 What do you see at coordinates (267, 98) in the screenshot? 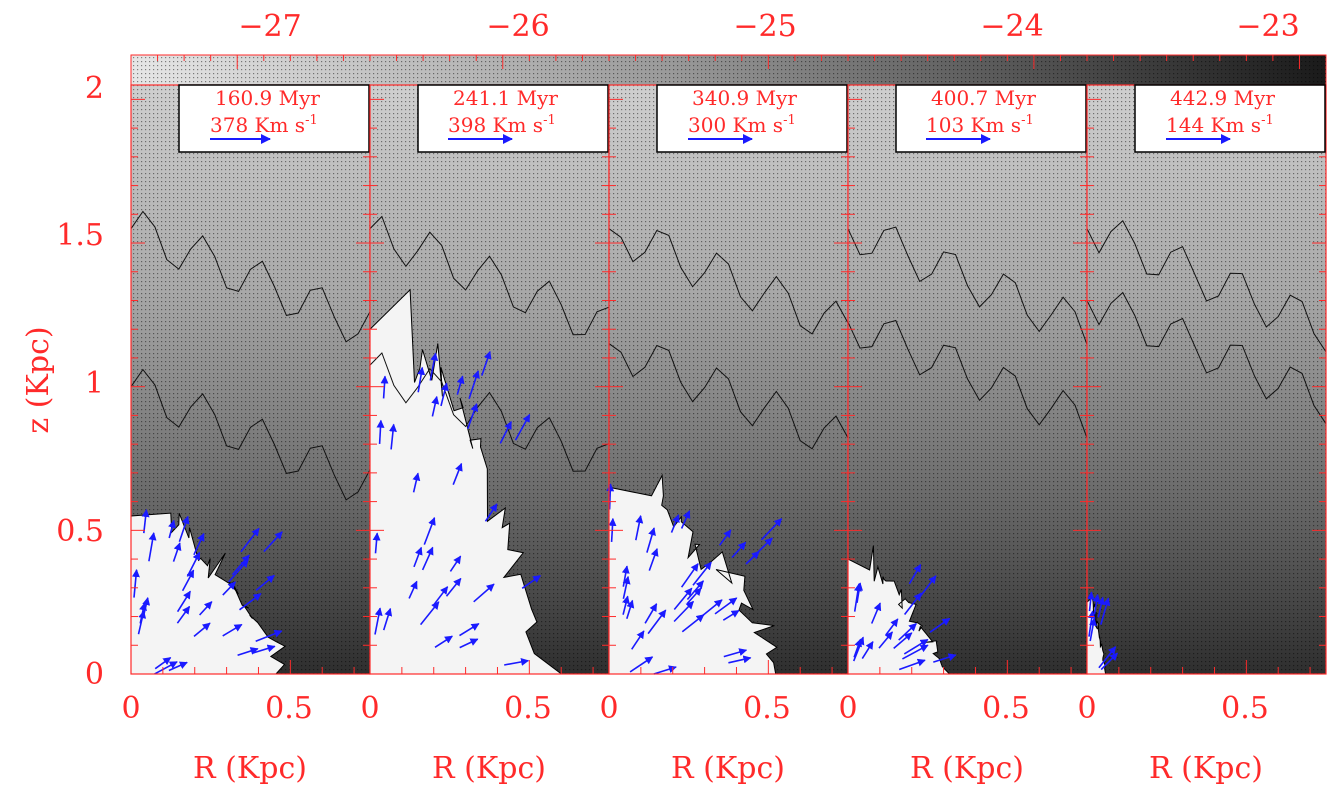
I see `time-label: 160.9 Myr` at bounding box center [267, 98].